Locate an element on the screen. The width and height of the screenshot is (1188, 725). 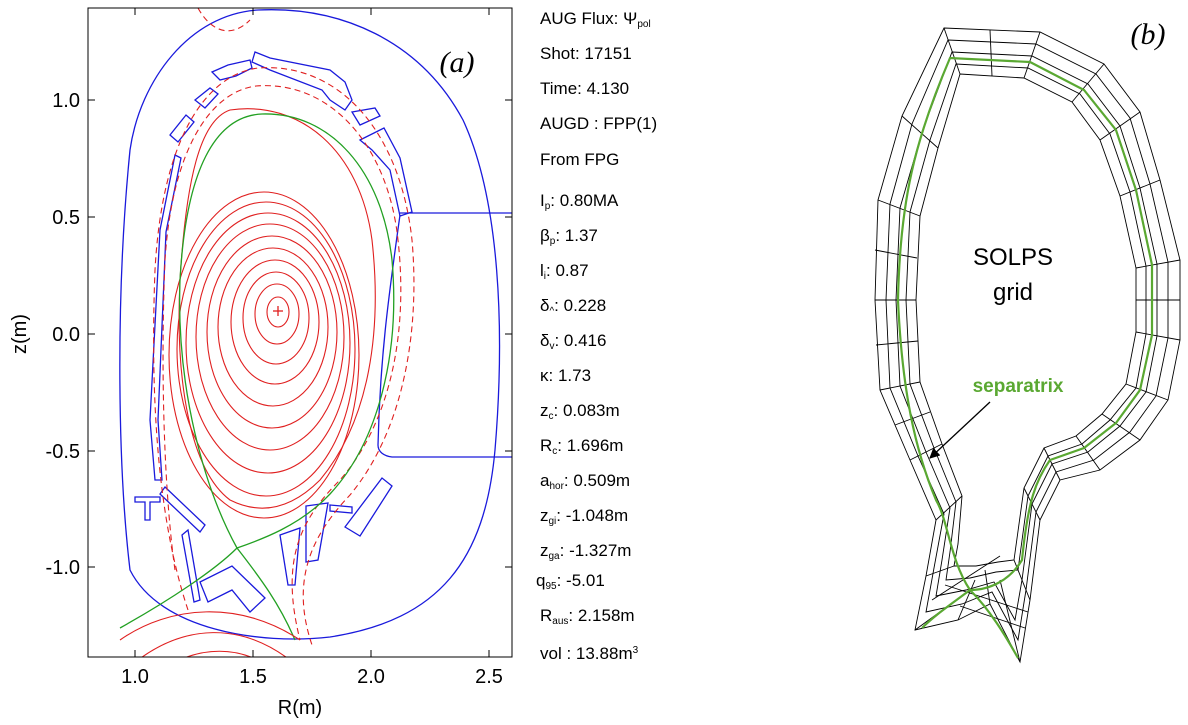
param-delta-lower: δv: 0.416 is located at coordinates (573, 341).